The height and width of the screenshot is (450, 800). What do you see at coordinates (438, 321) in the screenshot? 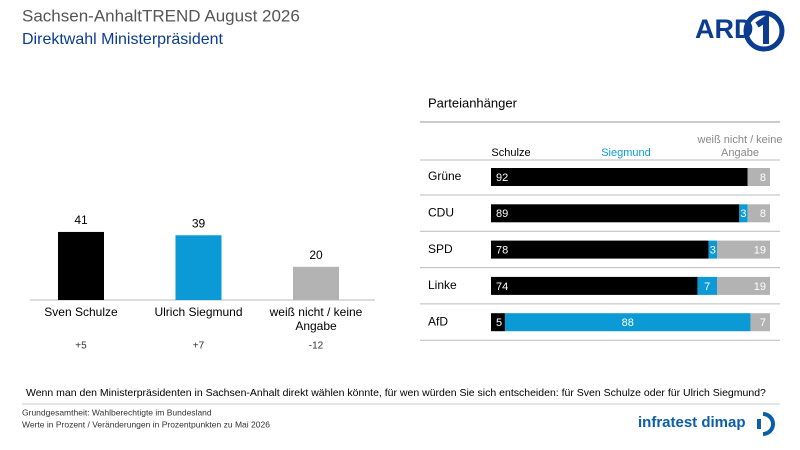
I see `category-label: AfD` at bounding box center [438, 321].